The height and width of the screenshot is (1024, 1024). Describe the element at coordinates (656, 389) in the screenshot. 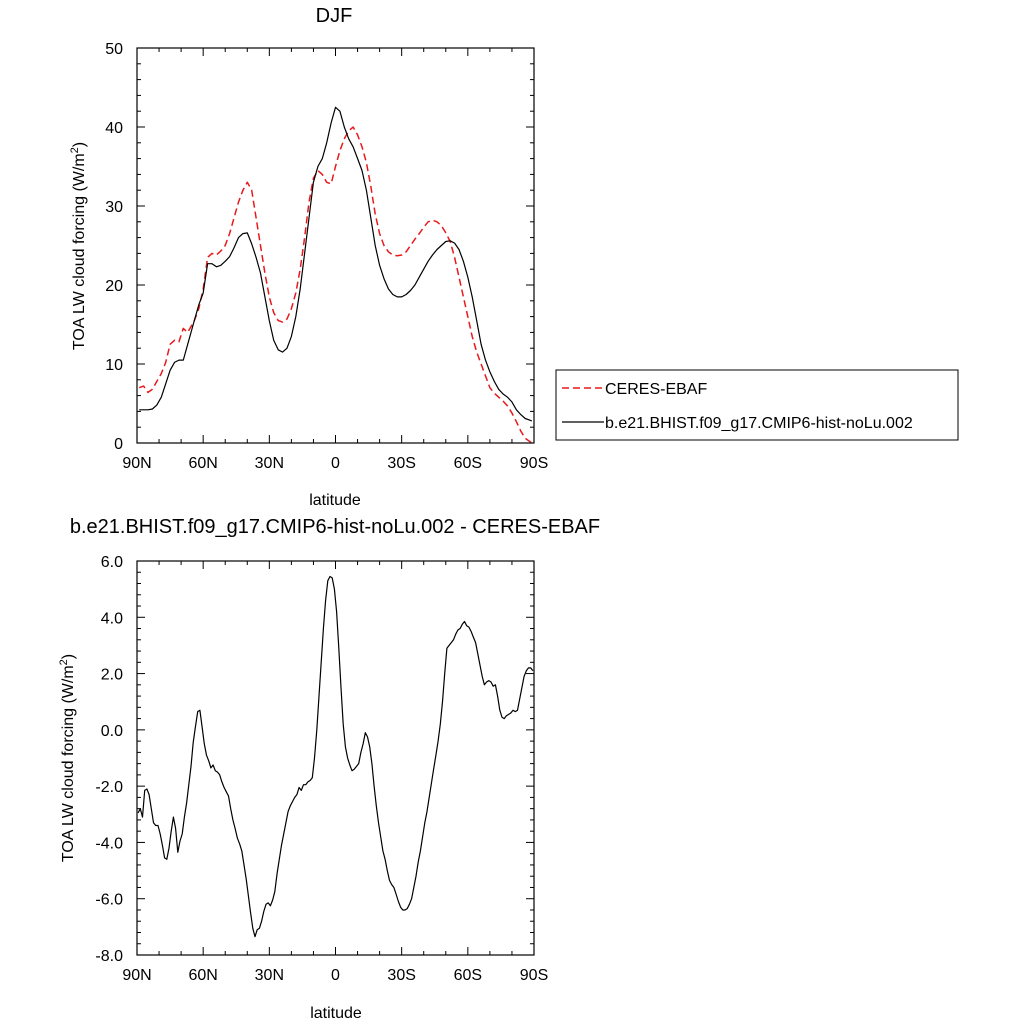

I see `legend-label-ceres: CERES-EBAF` at that location.